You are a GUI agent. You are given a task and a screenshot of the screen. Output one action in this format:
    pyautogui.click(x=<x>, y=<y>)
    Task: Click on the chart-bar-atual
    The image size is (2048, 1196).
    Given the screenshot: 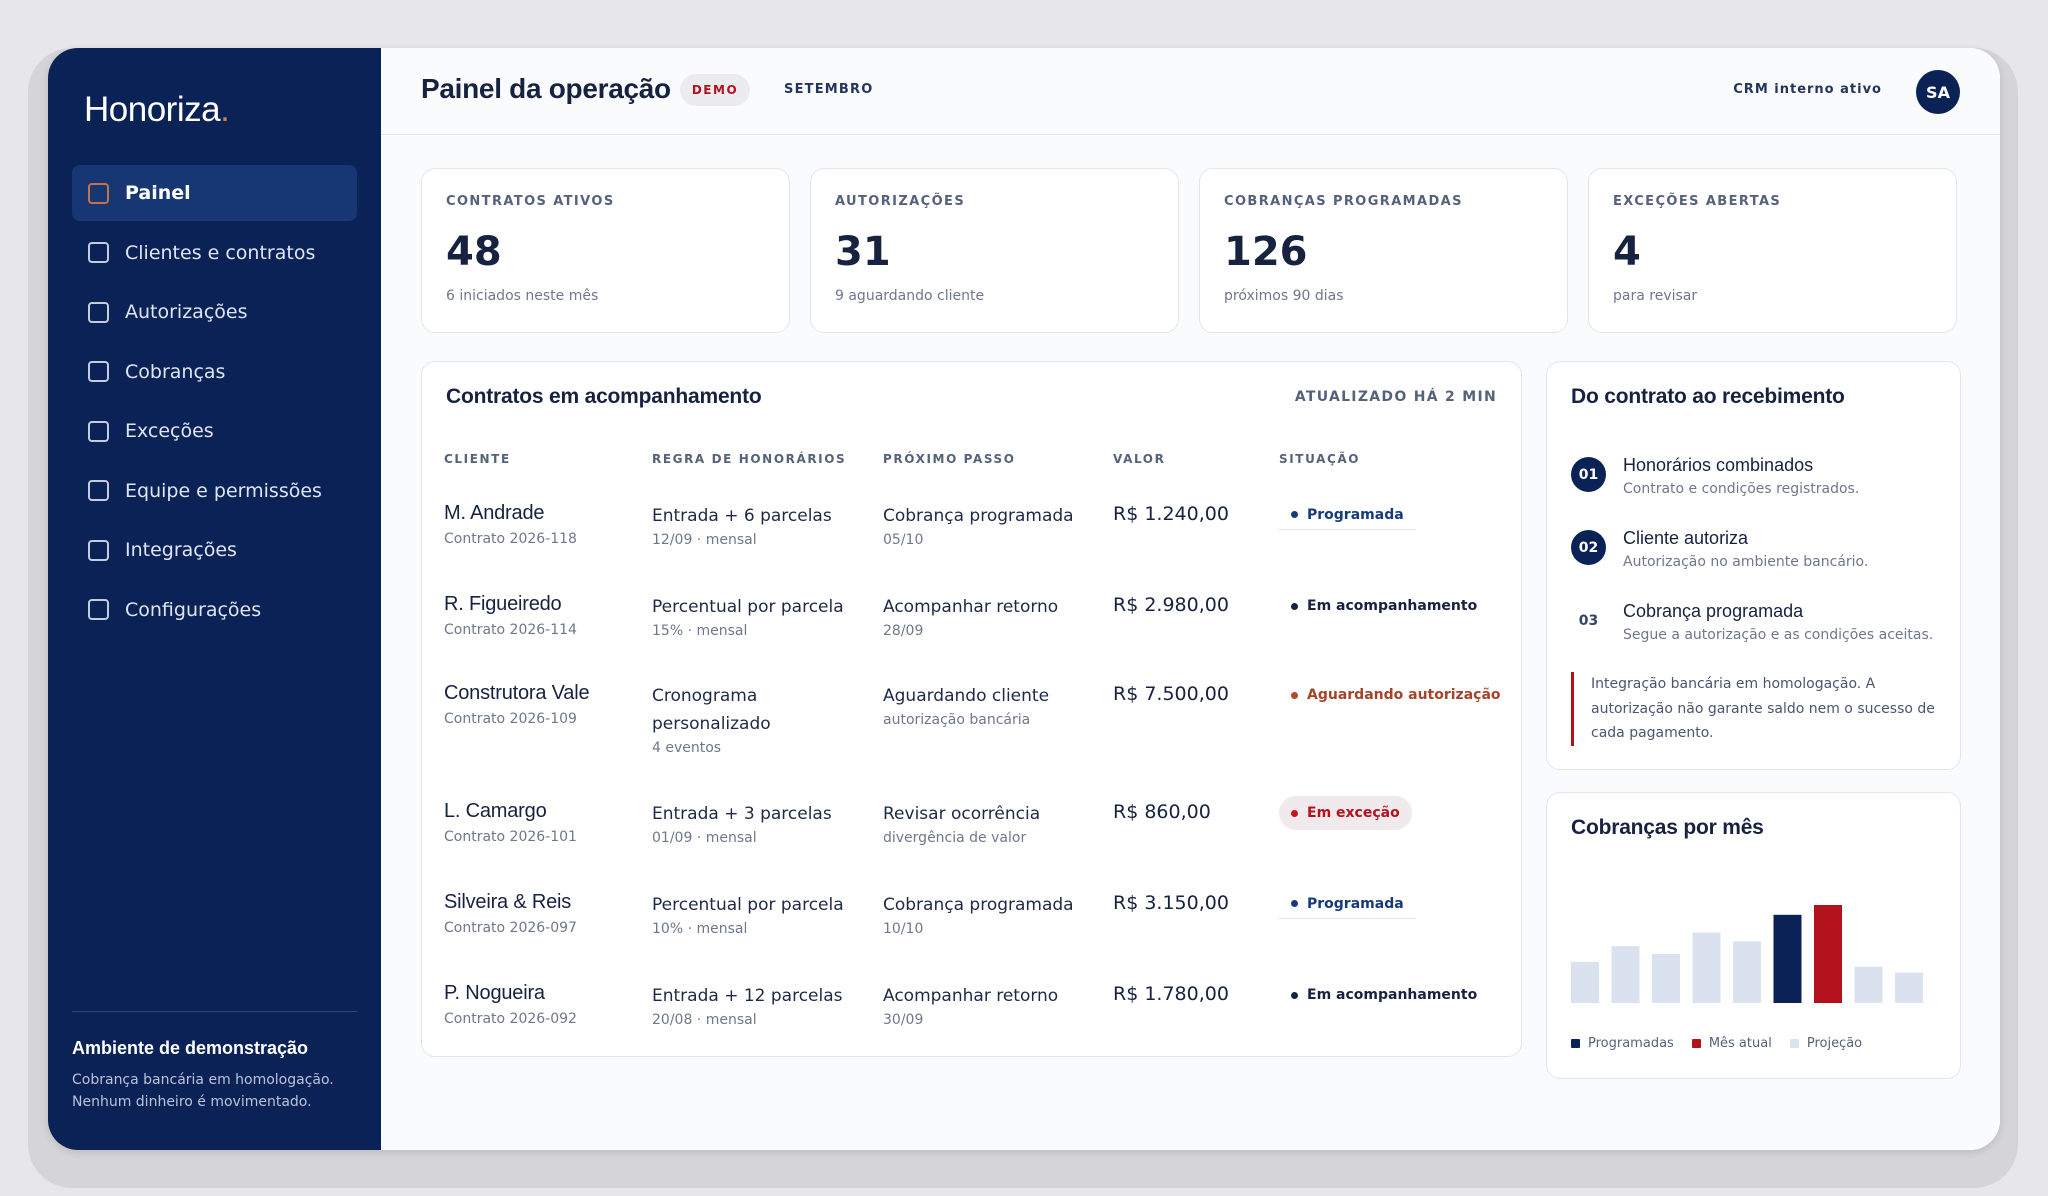 What is the action you would take?
    pyautogui.click(x=1828, y=954)
    